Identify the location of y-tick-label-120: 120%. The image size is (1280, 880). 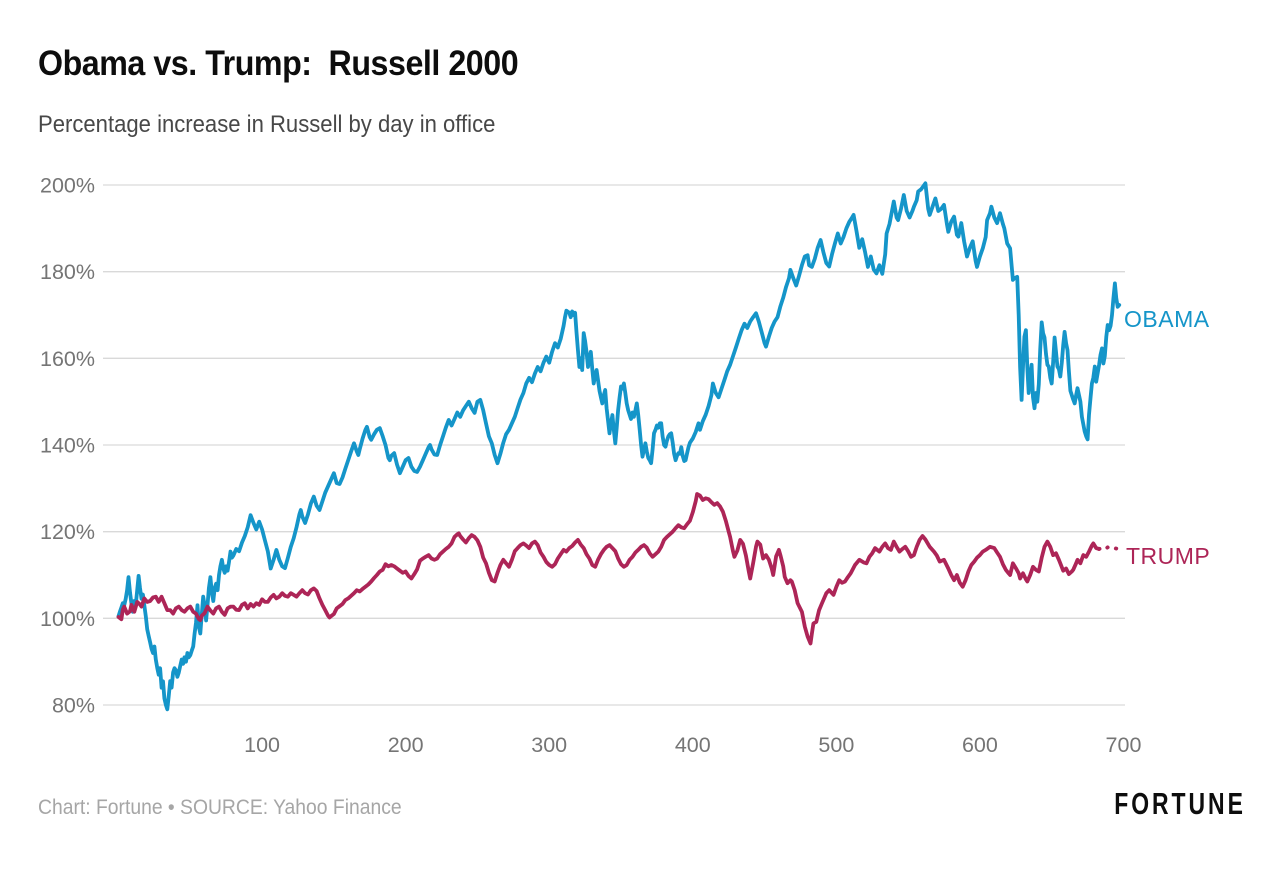
(67, 532).